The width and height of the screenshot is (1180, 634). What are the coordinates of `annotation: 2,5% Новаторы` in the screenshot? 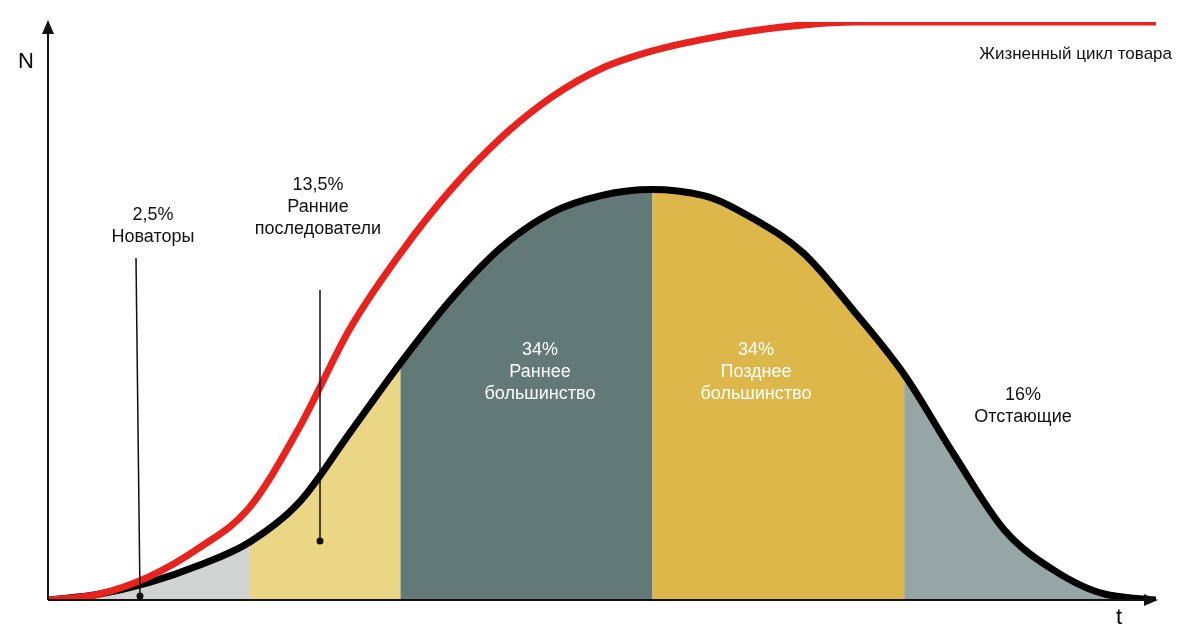 It's located at (153, 225).